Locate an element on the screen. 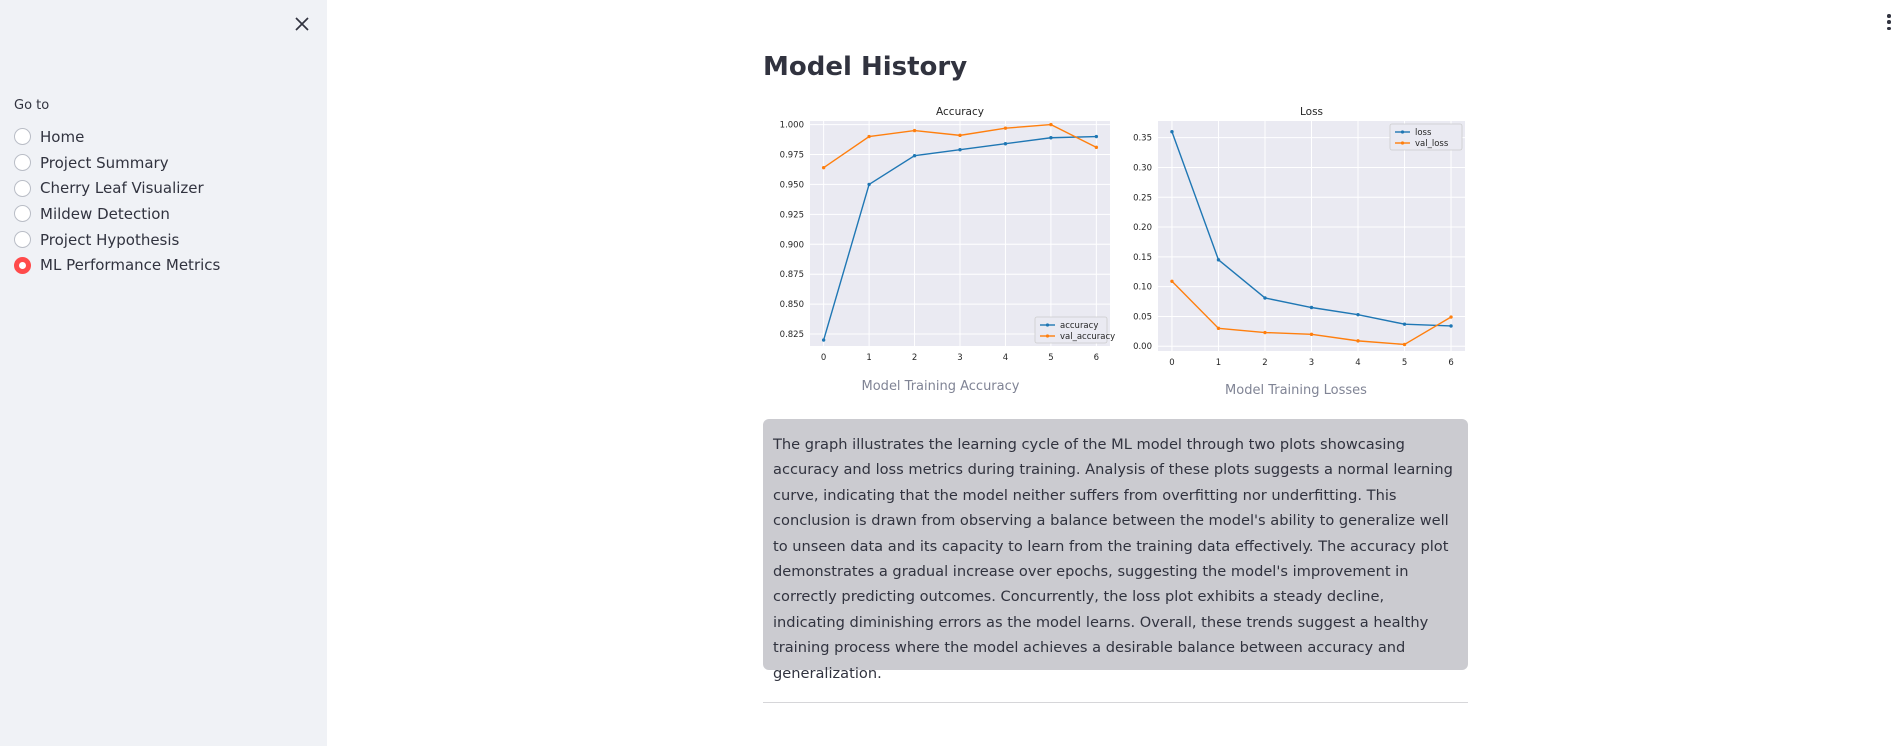  y-tick-label: 0.850 is located at coordinates (792, 305).